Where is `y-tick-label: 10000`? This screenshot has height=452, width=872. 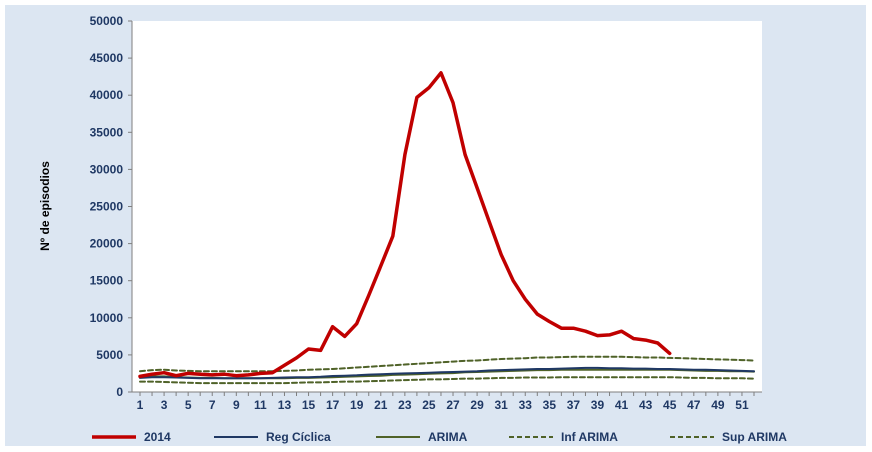 y-tick-label: 10000 is located at coordinates (107, 318).